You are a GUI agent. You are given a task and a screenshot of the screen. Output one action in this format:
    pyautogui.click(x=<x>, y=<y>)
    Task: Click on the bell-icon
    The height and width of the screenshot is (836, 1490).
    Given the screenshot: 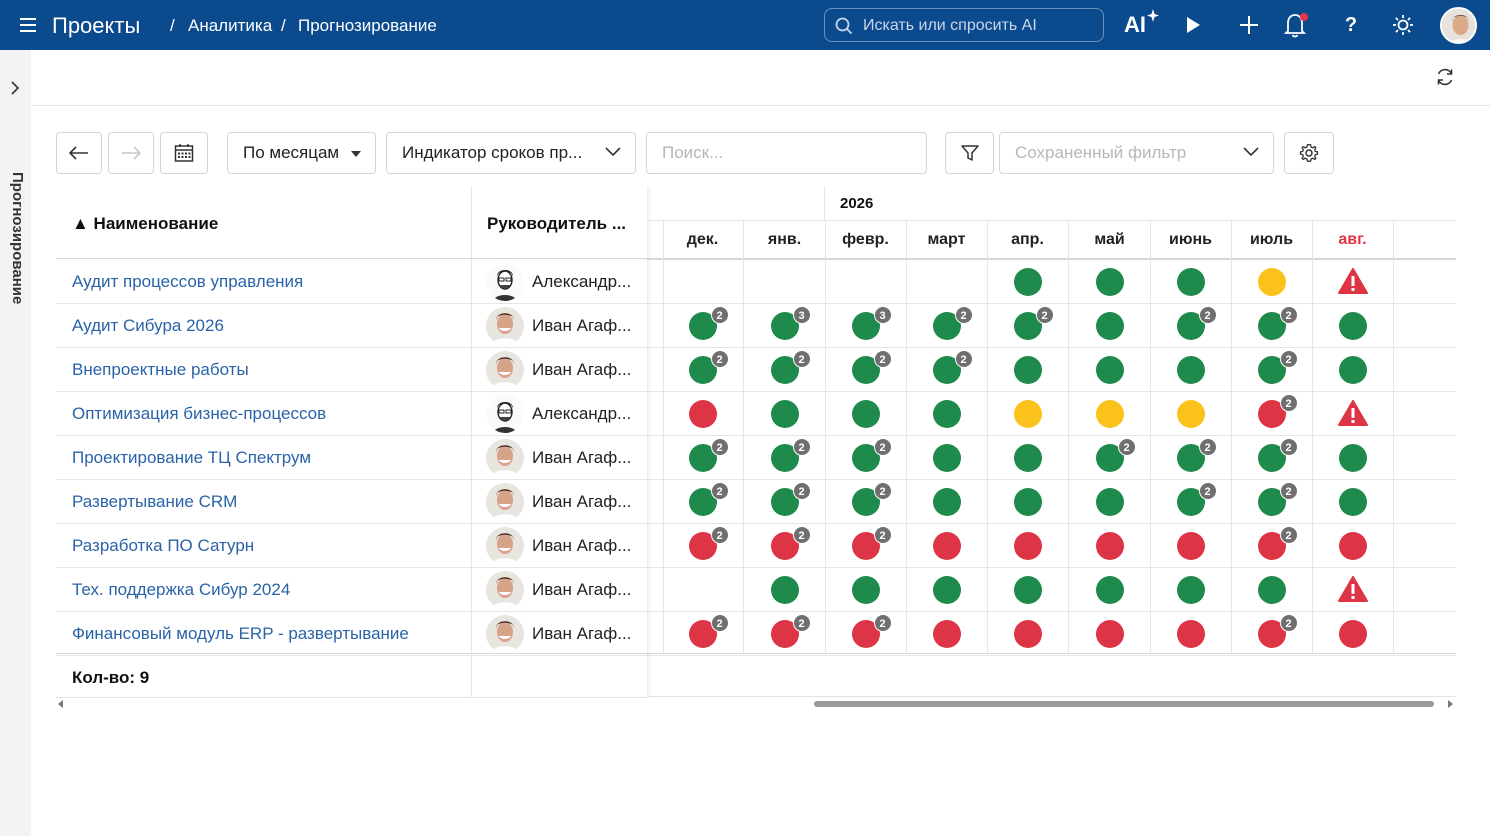 What is the action you would take?
    pyautogui.click(x=1296, y=25)
    